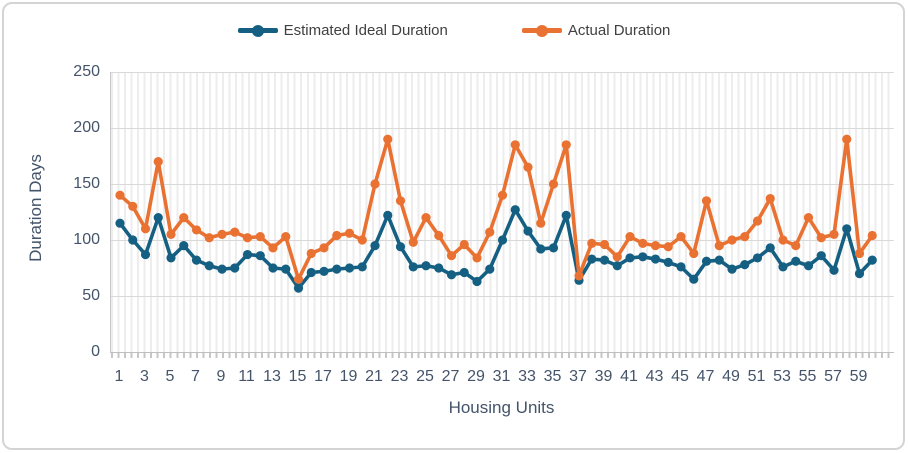  Describe the element at coordinates (297, 376) in the screenshot. I see `x-tick-label: 15` at that location.